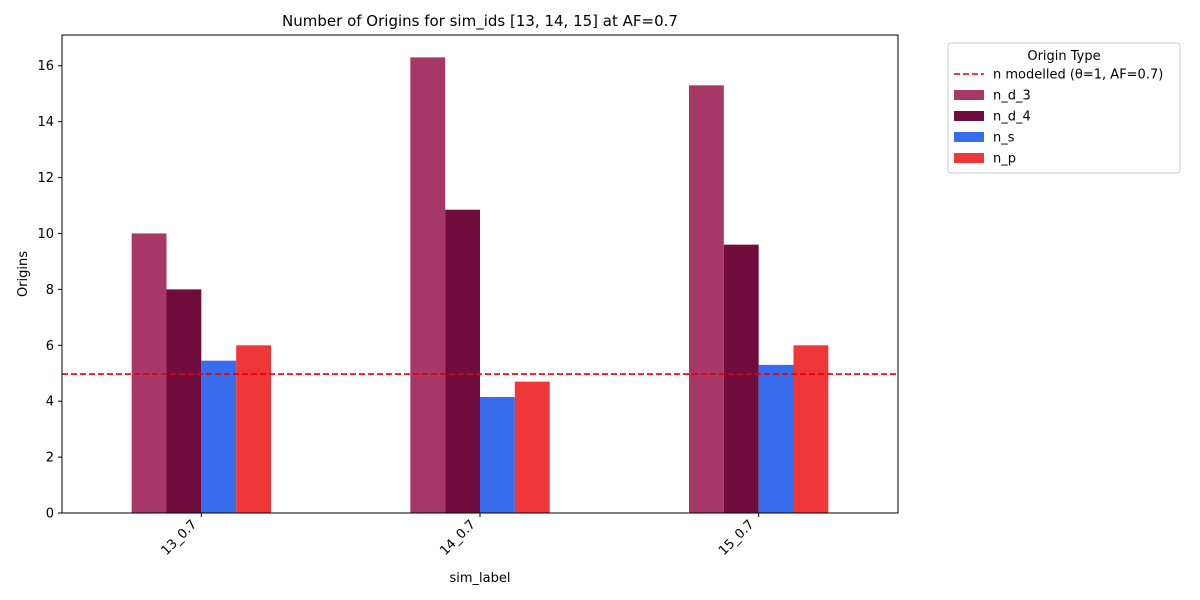 The width and height of the screenshot is (1200, 600). What do you see at coordinates (776, 438) in the screenshot?
I see `bar-n_s-15_0.7` at bounding box center [776, 438].